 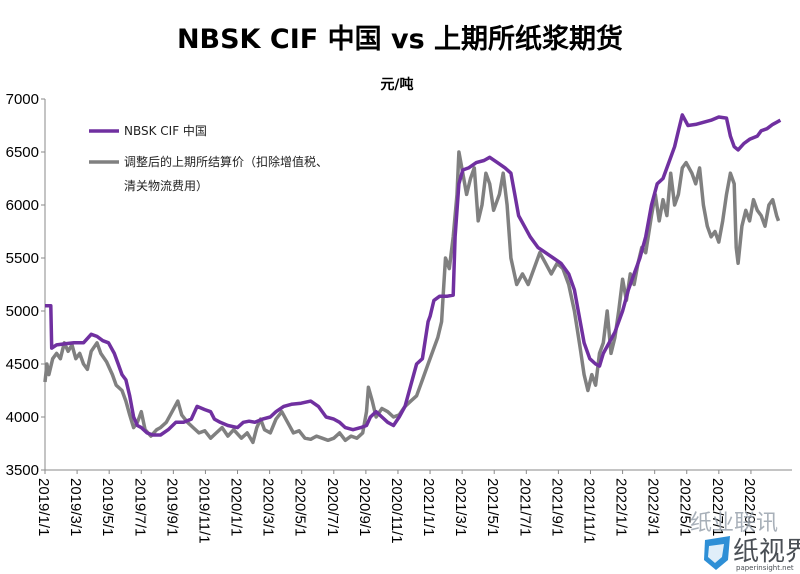 What do you see at coordinates (268, 507) in the screenshot?
I see `x-tick-label: 2020/3/1` at bounding box center [268, 507].